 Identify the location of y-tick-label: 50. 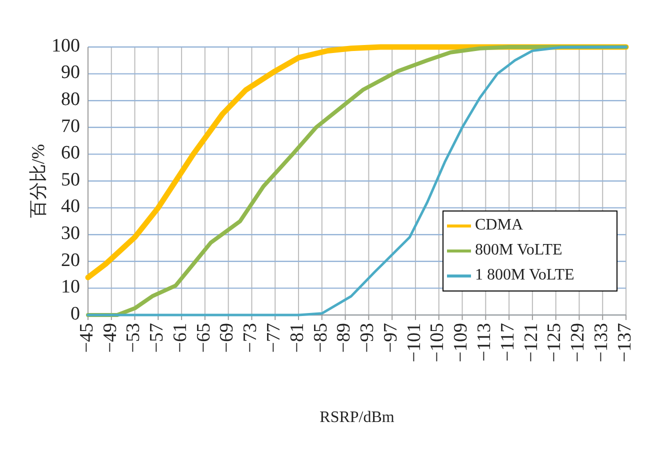
(70, 179).